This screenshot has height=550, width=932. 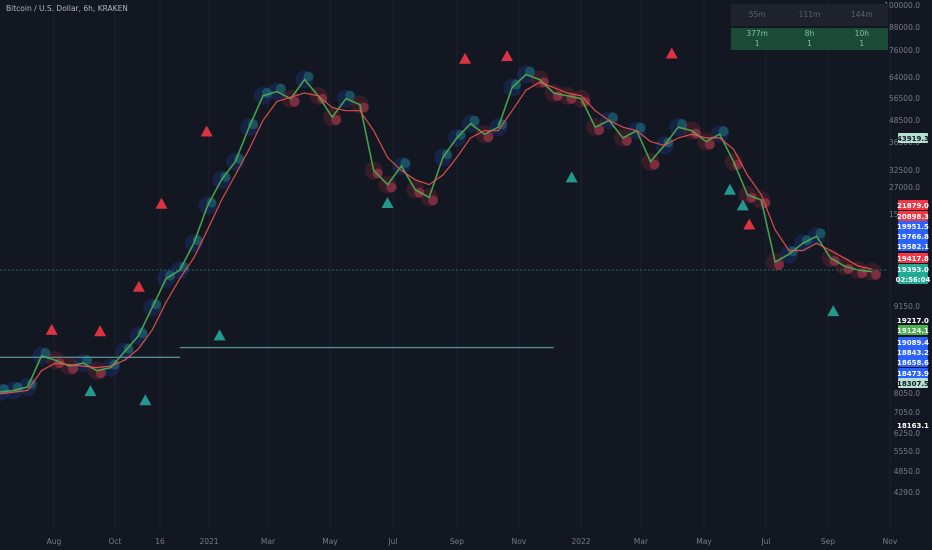 I want to click on timeframe-panel: 55m 111m 144m 377m 1 8h 1 10h 1, so click(x=809, y=27).